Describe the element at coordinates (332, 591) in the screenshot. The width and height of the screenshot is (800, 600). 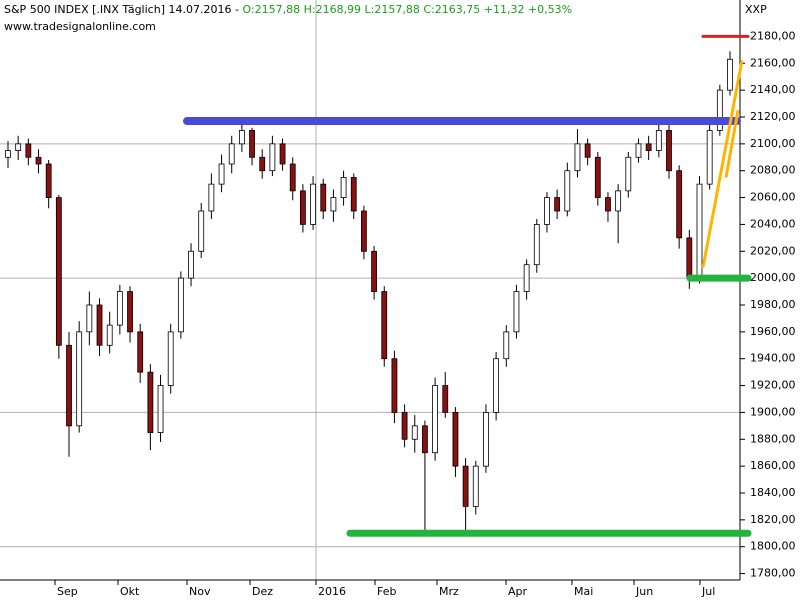
I see `x-tick-label: 2016` at that location.